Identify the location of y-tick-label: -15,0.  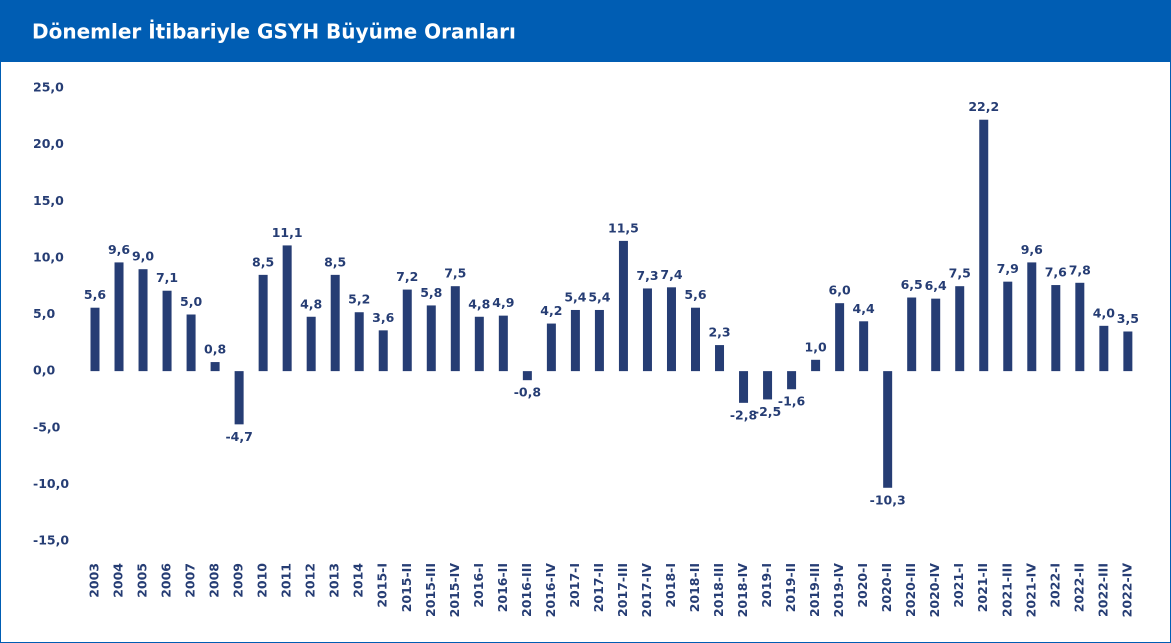
(51, 540).